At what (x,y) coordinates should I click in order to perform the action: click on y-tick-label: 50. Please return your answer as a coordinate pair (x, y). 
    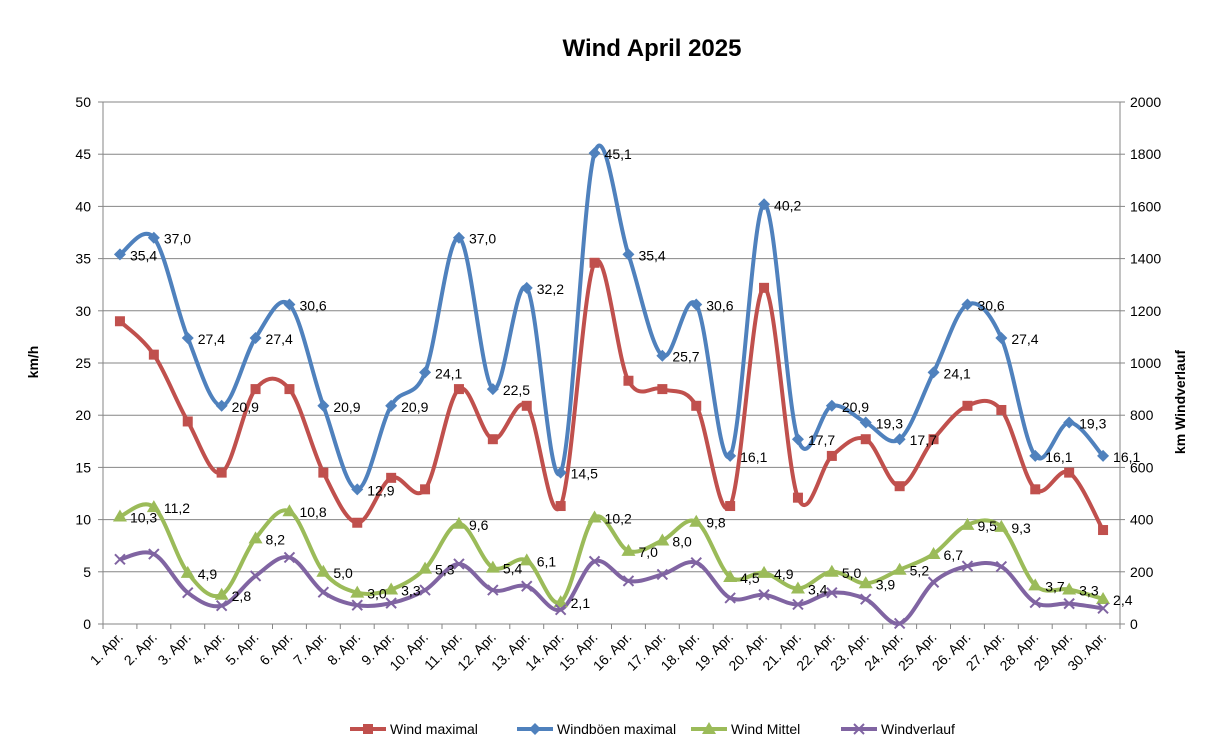
    Looking at the image, I should click on (83, 102).